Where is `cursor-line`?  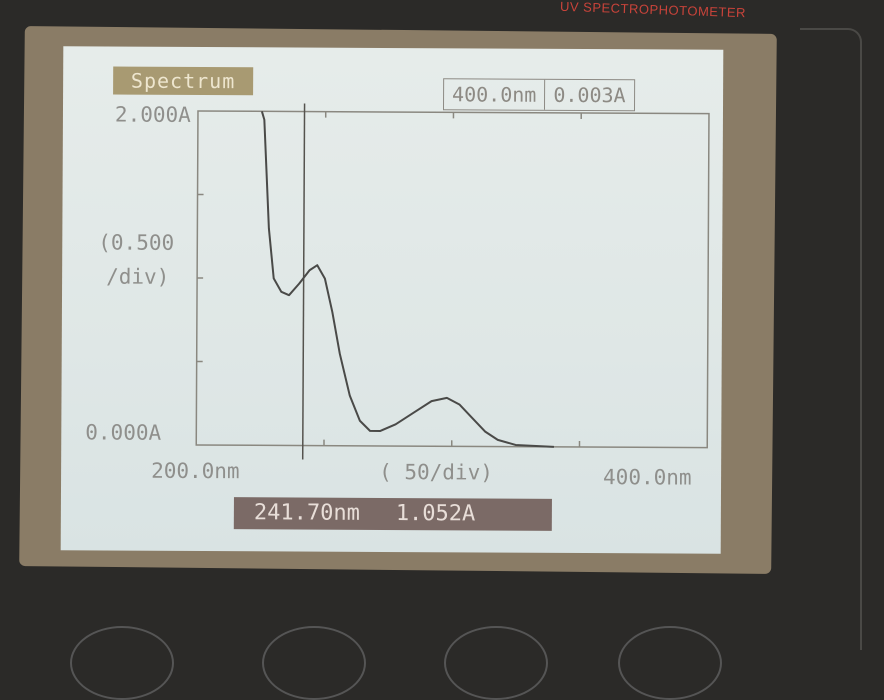 cursor-line is located at coordinates (304, 282).